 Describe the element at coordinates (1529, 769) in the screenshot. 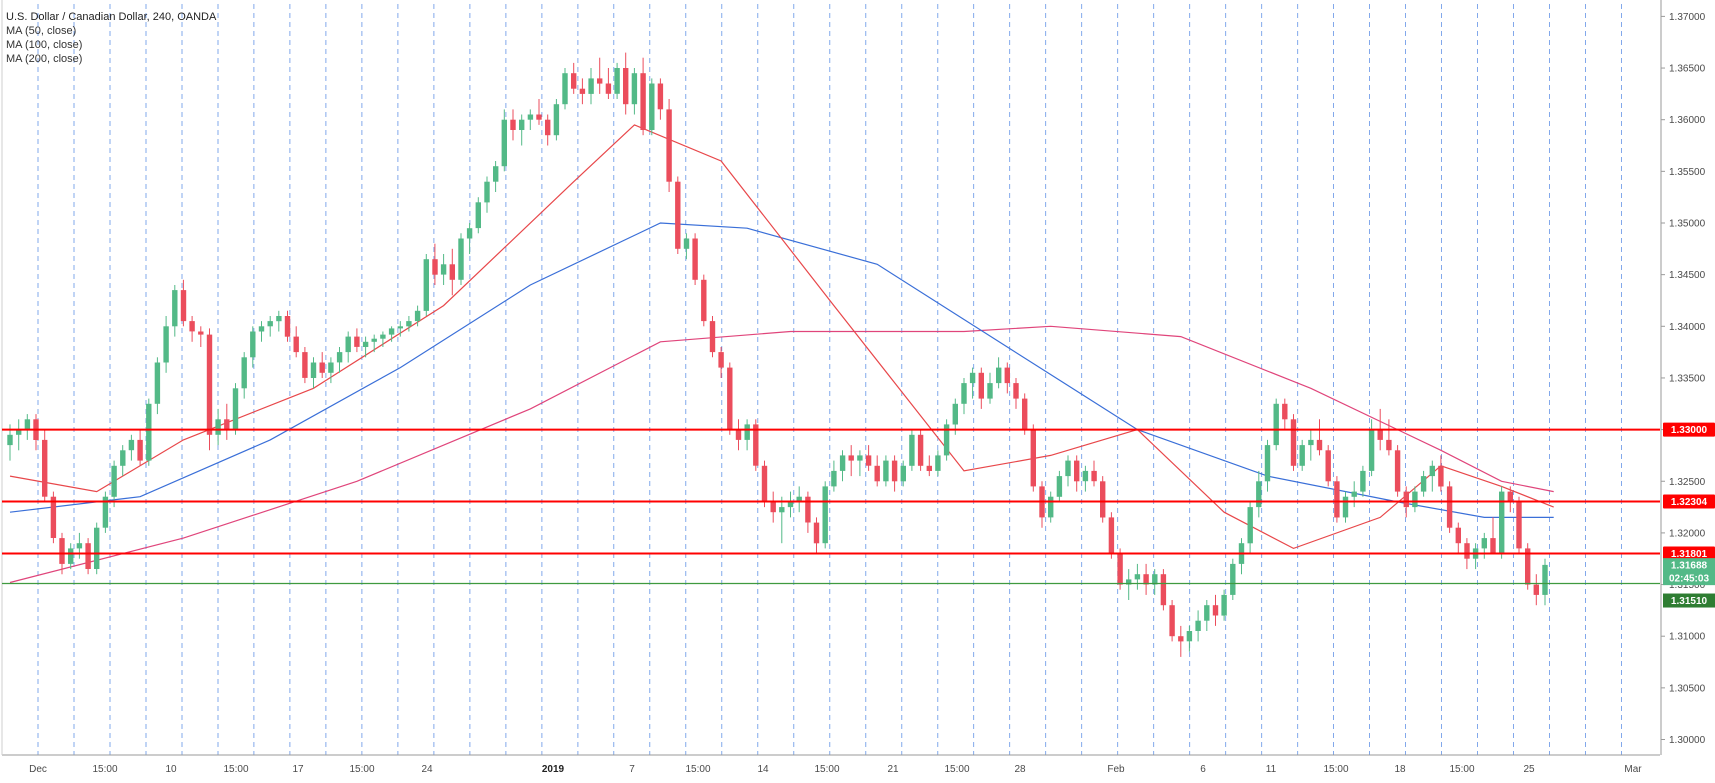

I see `x-tick-label: 25` at that location.